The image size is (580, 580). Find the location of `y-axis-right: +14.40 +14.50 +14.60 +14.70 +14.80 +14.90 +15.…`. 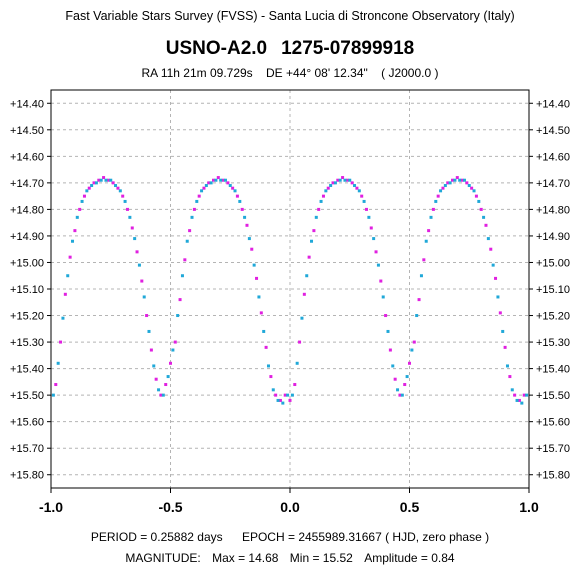

y-axis-right: +14.40 +14.50 +14.60 +14.70 +14.80 +14.90 +15.… is located at coordinates (549, 290).